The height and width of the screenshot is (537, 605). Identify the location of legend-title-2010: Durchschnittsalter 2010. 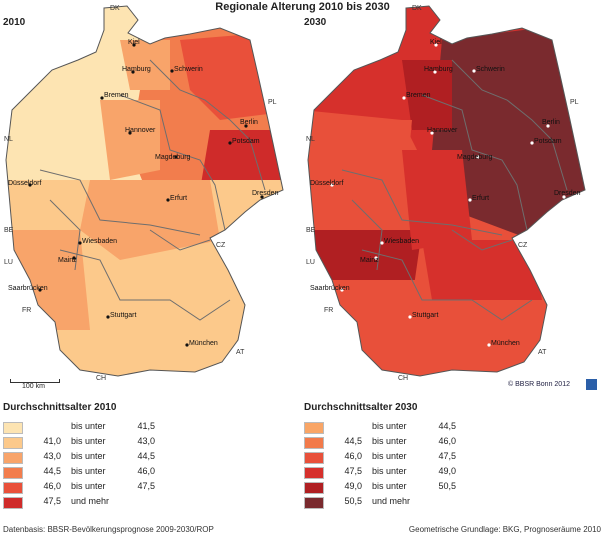
(60, 407).